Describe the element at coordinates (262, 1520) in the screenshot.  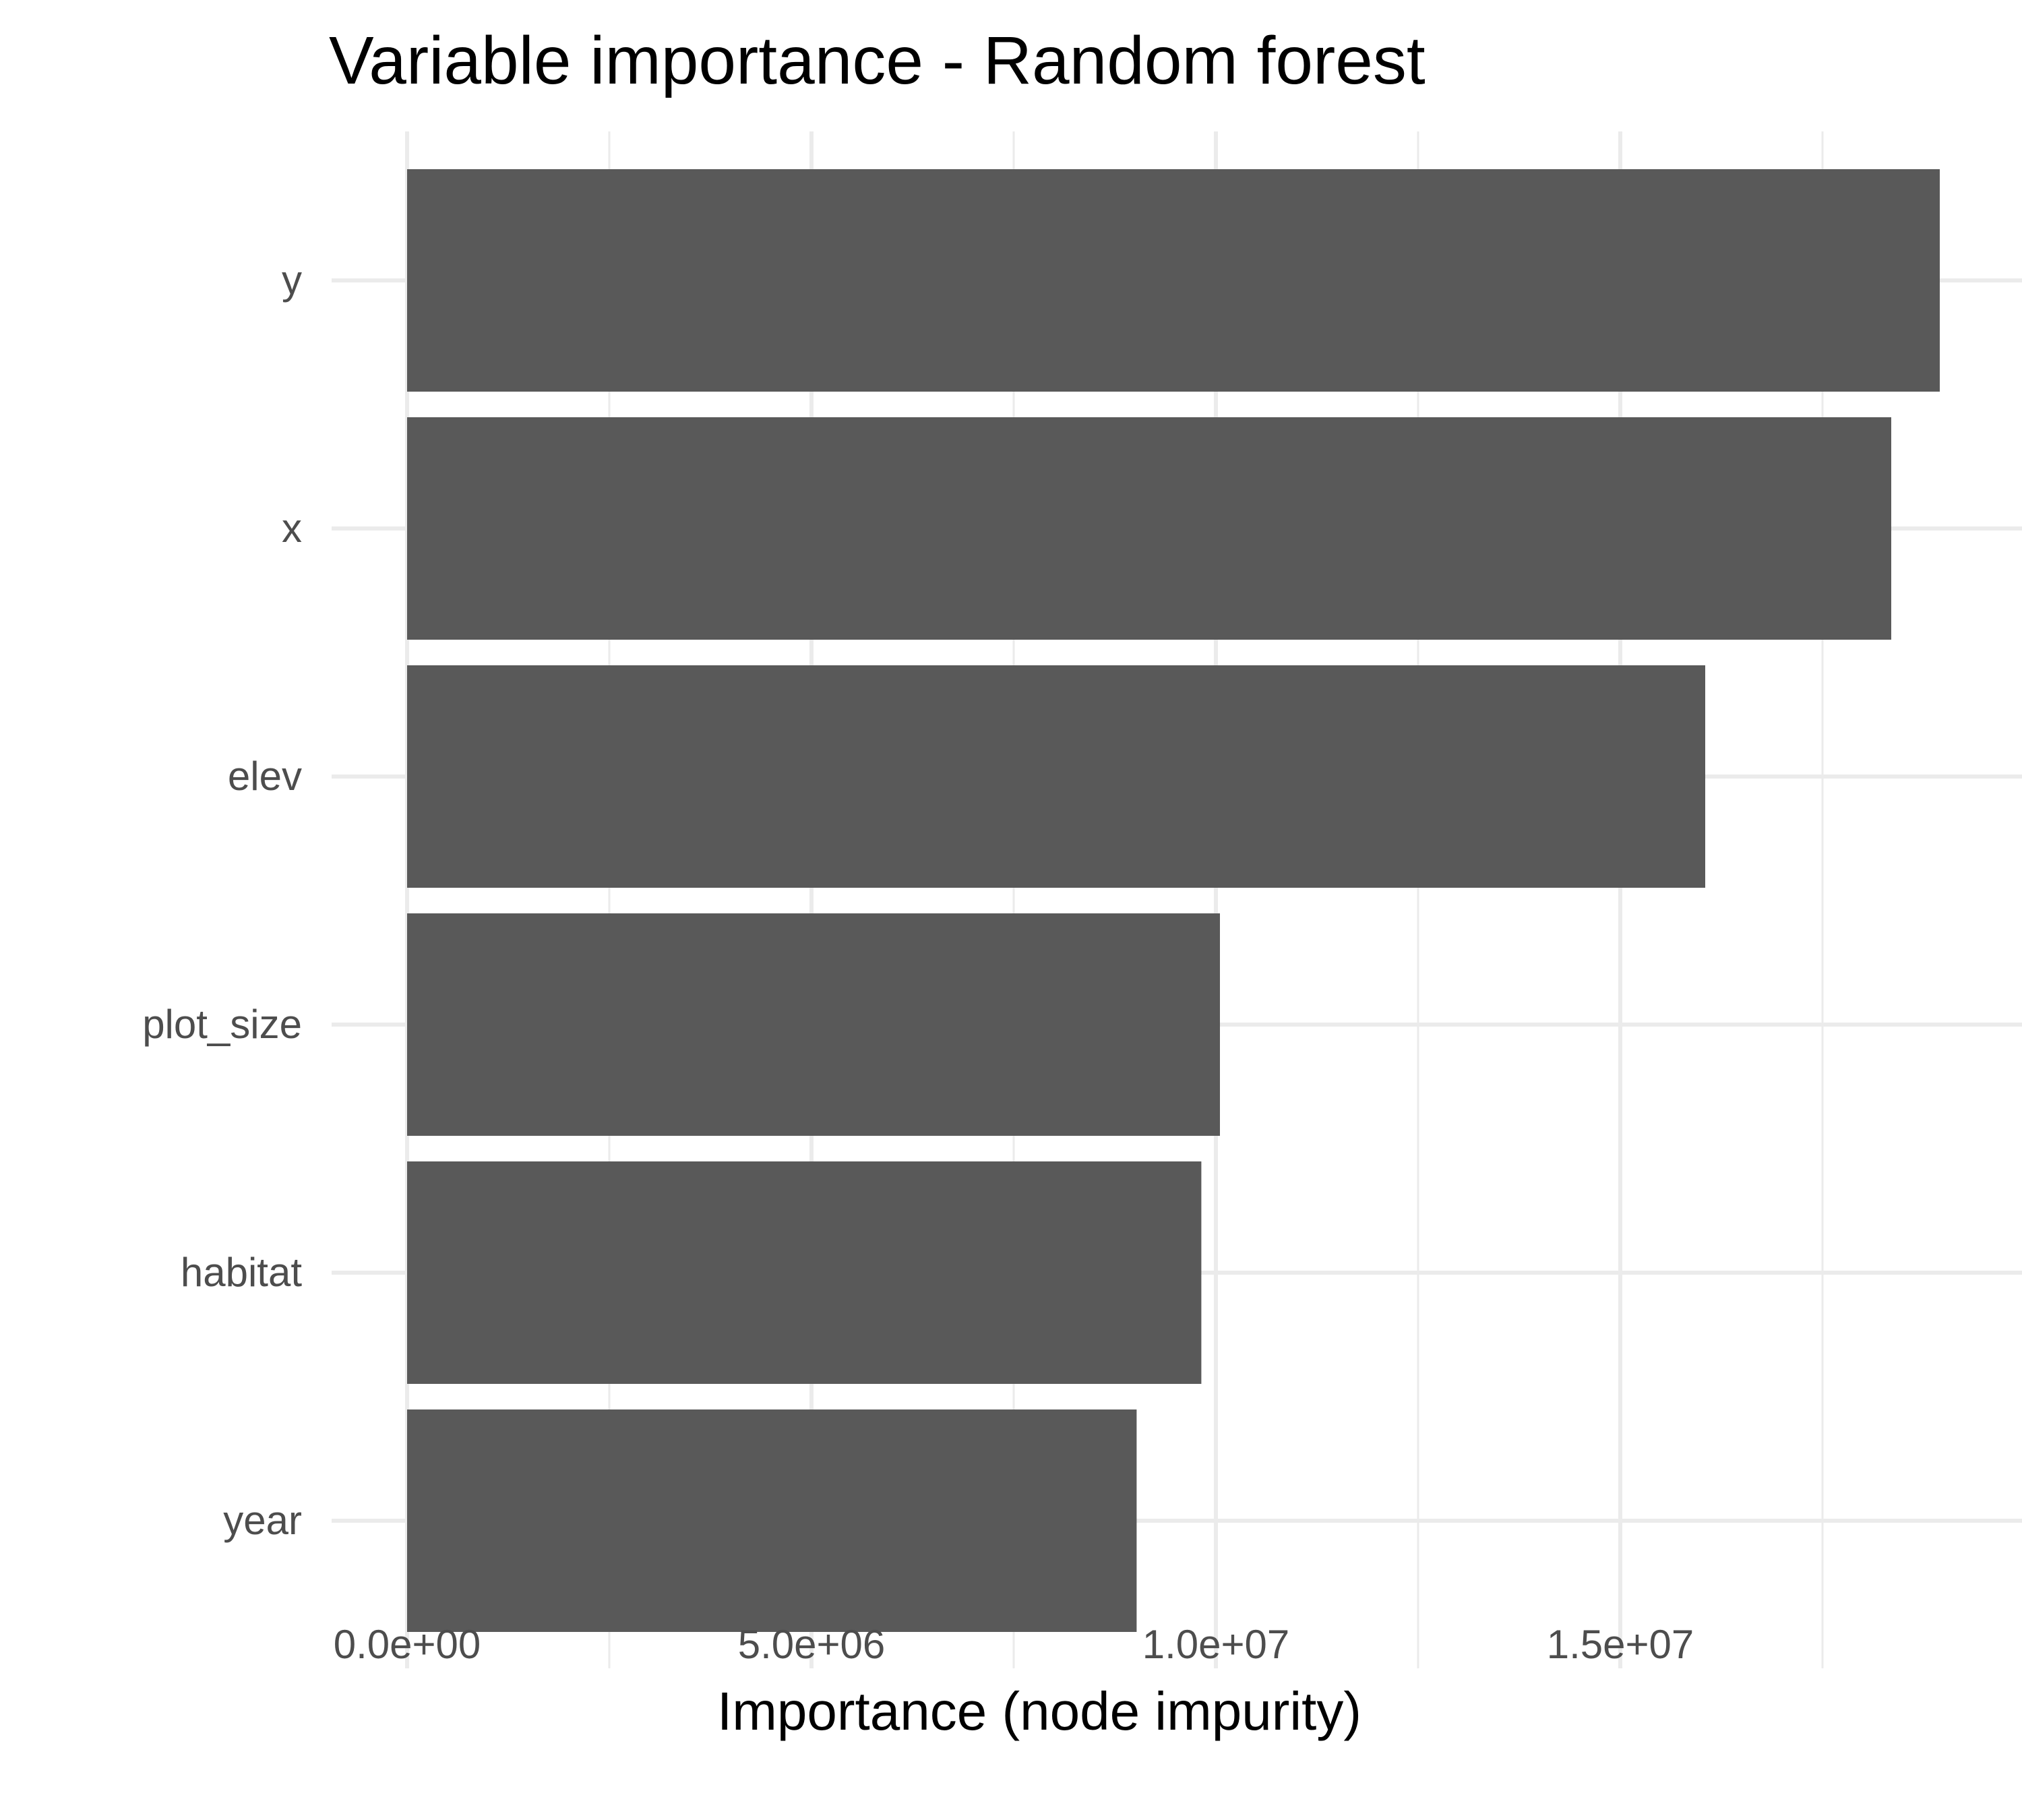
I see `y-tick-label: year` at that location.